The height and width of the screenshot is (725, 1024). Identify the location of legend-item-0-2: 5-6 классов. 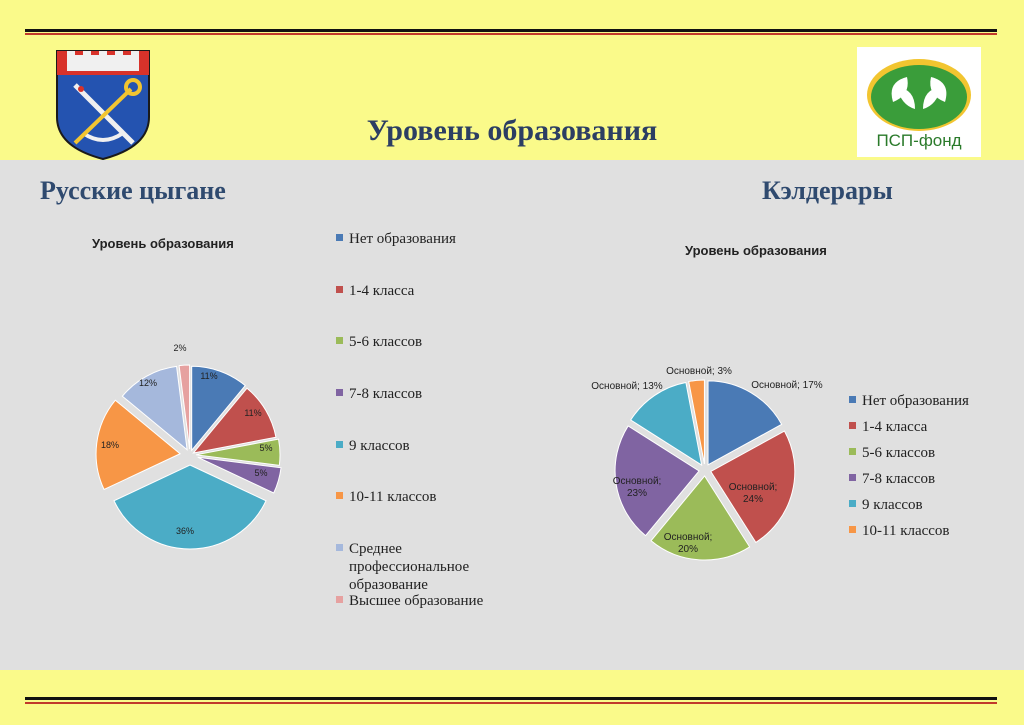
(421, 359).